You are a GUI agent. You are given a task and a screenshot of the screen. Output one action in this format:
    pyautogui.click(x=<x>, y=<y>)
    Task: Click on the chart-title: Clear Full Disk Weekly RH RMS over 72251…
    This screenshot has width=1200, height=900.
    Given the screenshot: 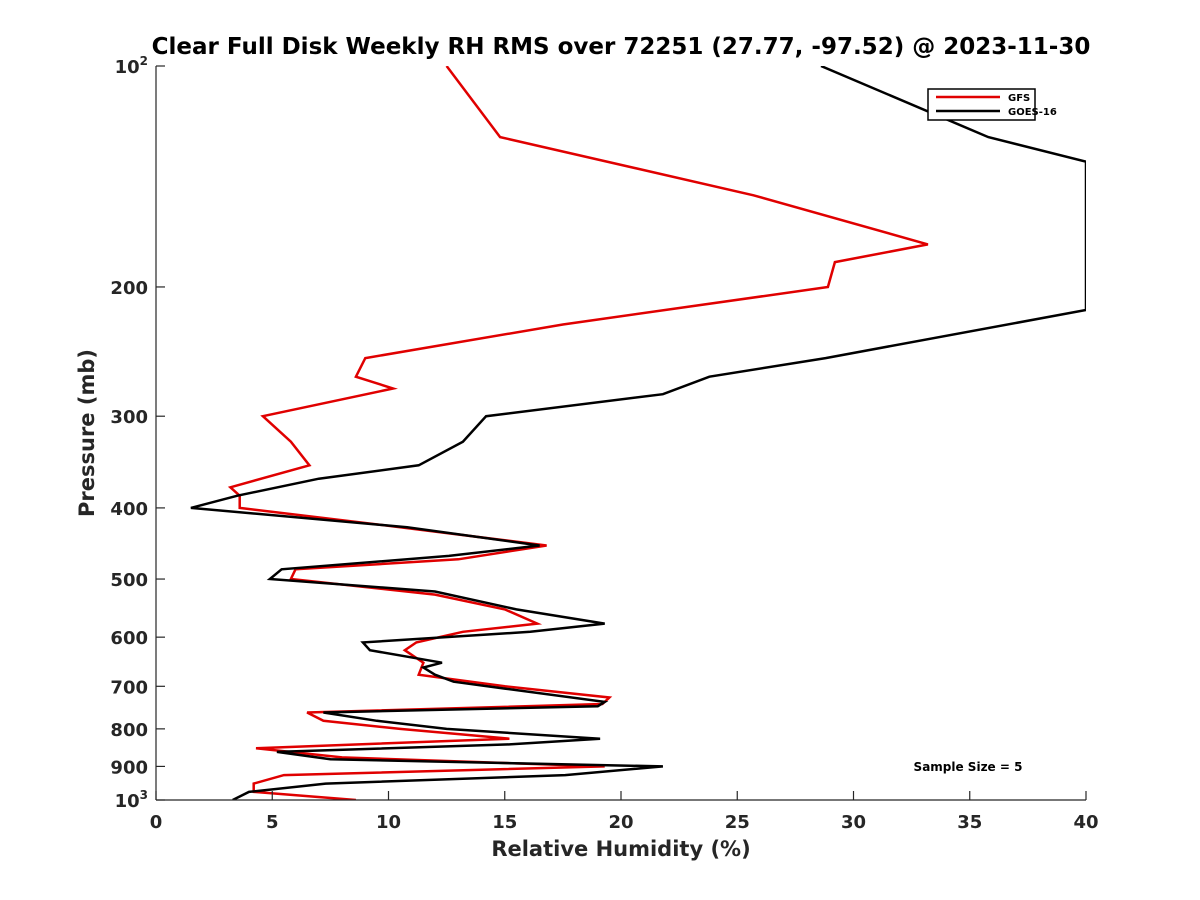 What is the action you would take?
    pyautogui.click(x=621, y=47)
    